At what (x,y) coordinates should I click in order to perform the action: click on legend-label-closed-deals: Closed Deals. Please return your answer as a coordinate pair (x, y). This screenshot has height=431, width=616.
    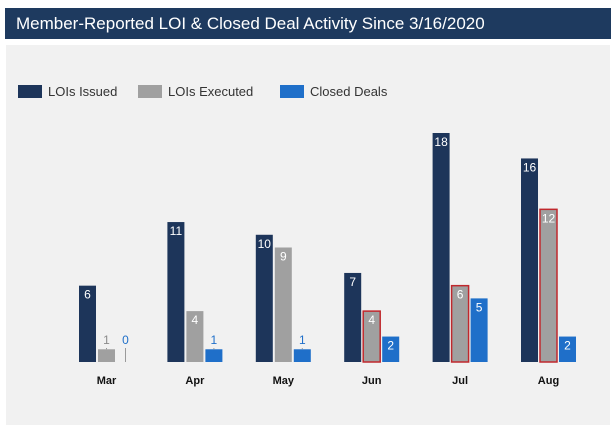
    Looking at the image, I should click on (349, 91).